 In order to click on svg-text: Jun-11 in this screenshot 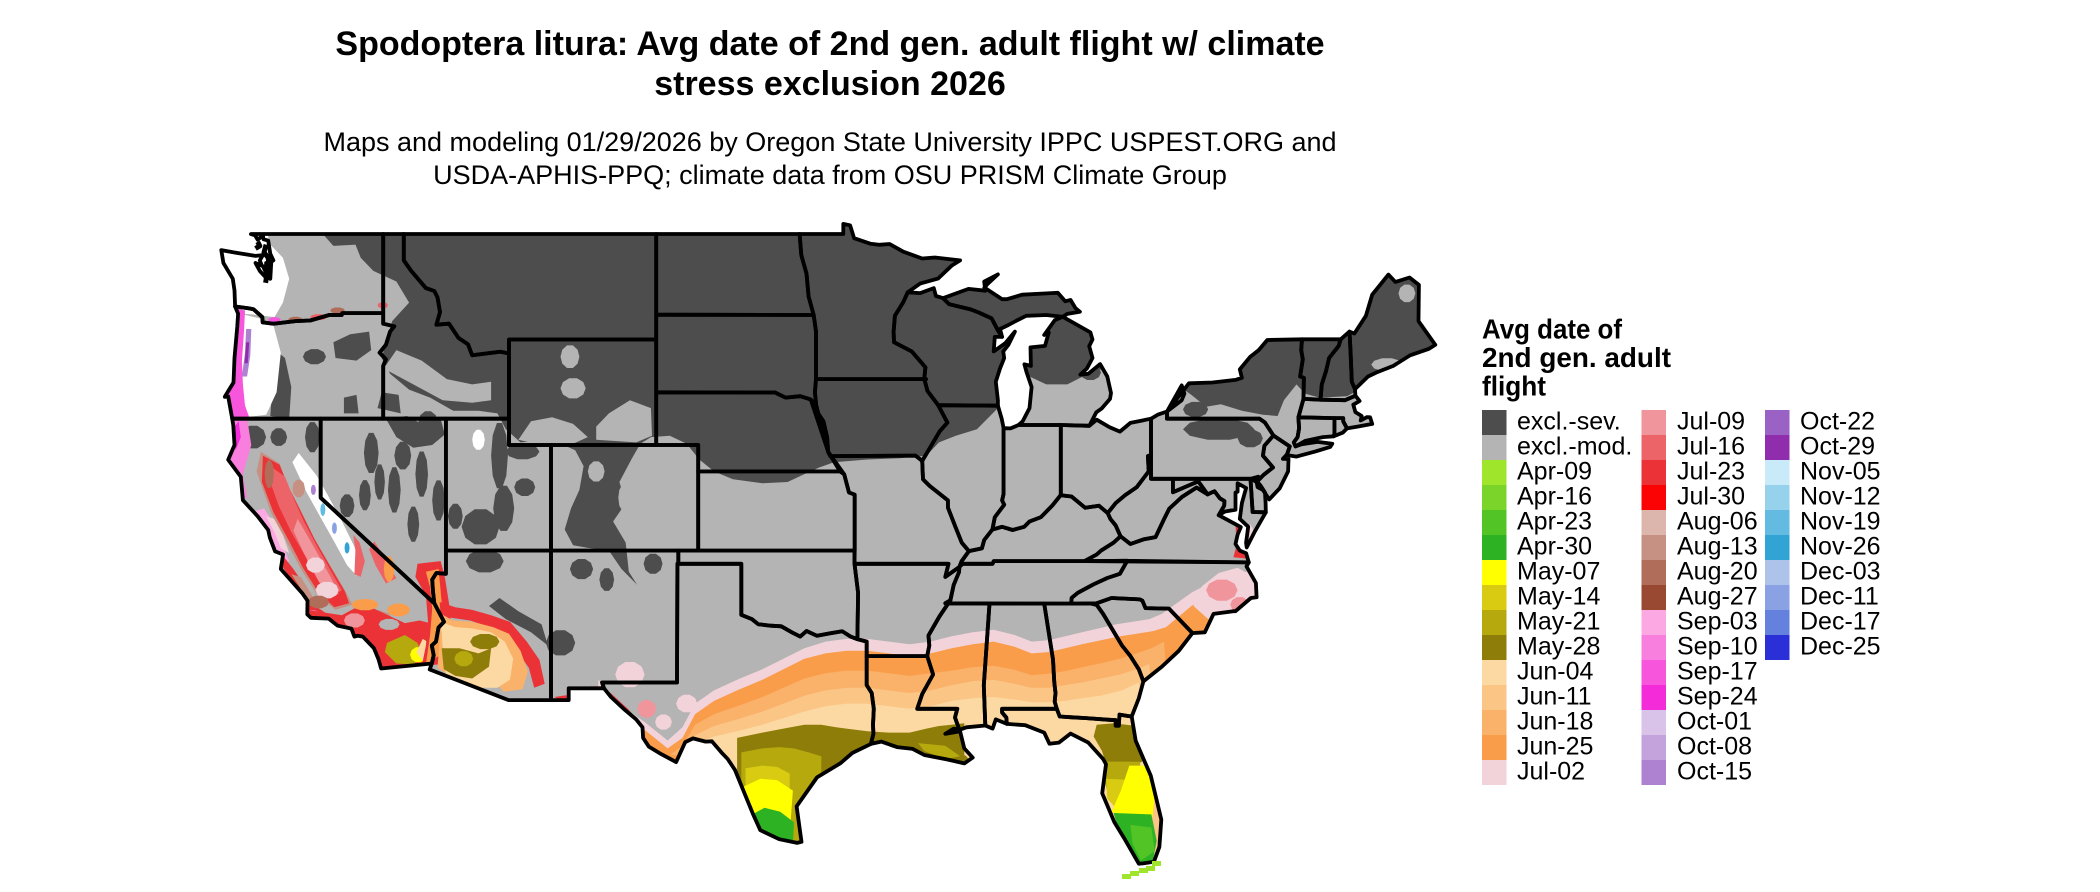, I will do `click(1554, 697)`.